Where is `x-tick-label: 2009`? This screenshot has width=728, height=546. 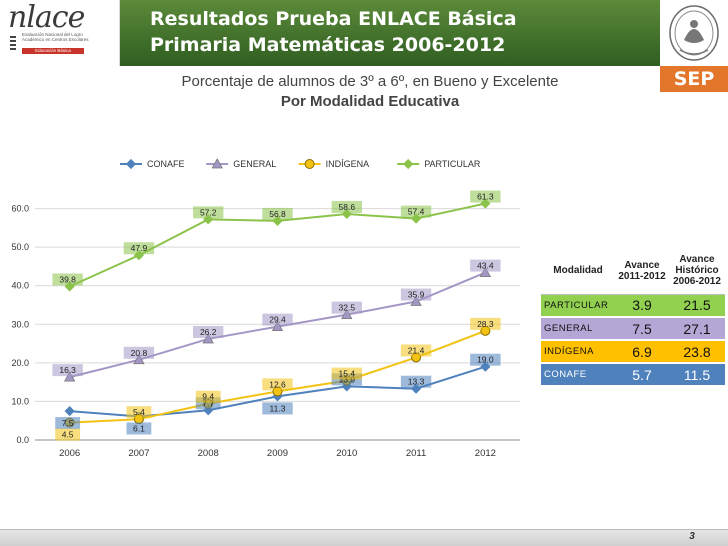 x-tick-label: 2009 is located at coordinates (277, 453).